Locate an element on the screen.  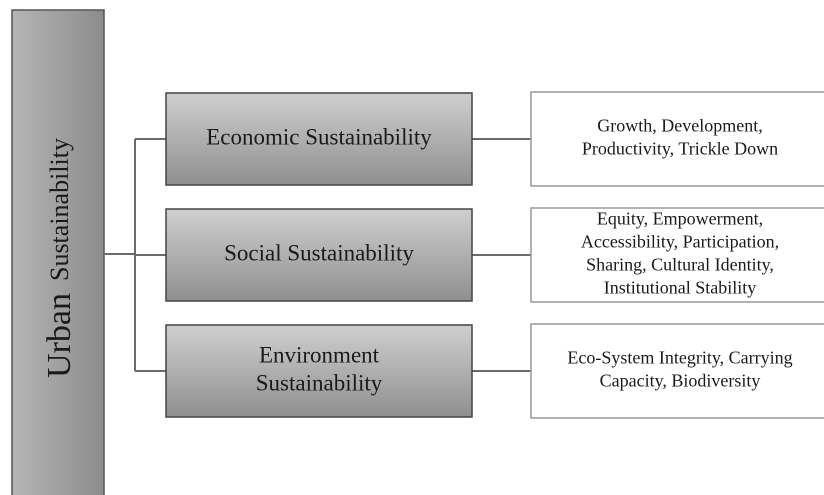
description-line: Institutional Stability is located at coordinates (680, 288).